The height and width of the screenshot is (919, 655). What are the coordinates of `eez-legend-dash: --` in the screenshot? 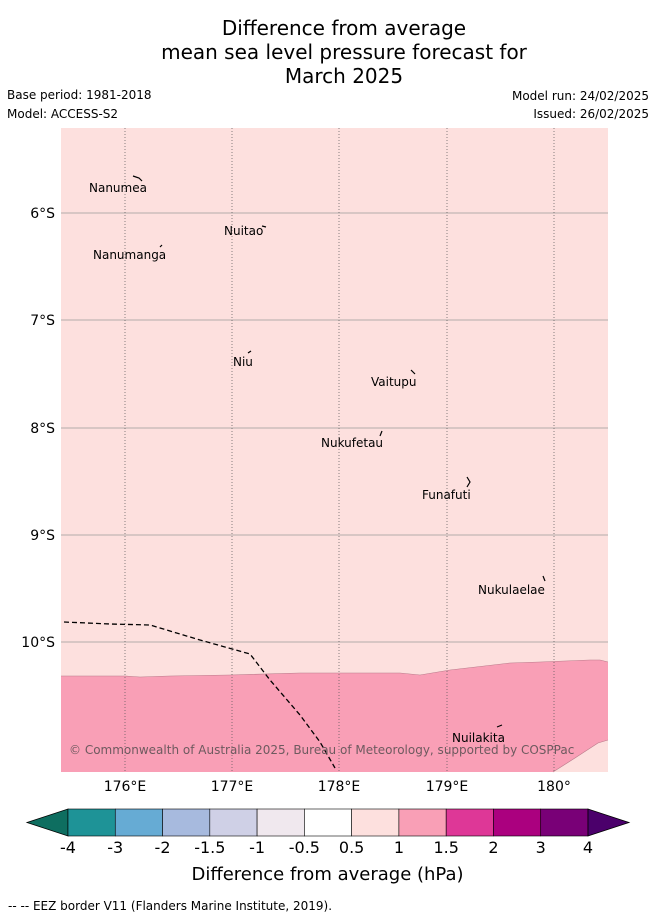 It's located at (14, 906).